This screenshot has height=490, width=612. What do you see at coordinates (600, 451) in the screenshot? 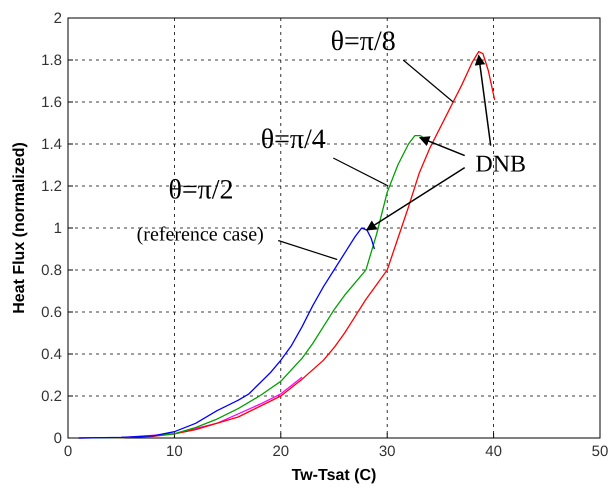
I see `x-tick-label: 50` at bounding box center [600, 451].